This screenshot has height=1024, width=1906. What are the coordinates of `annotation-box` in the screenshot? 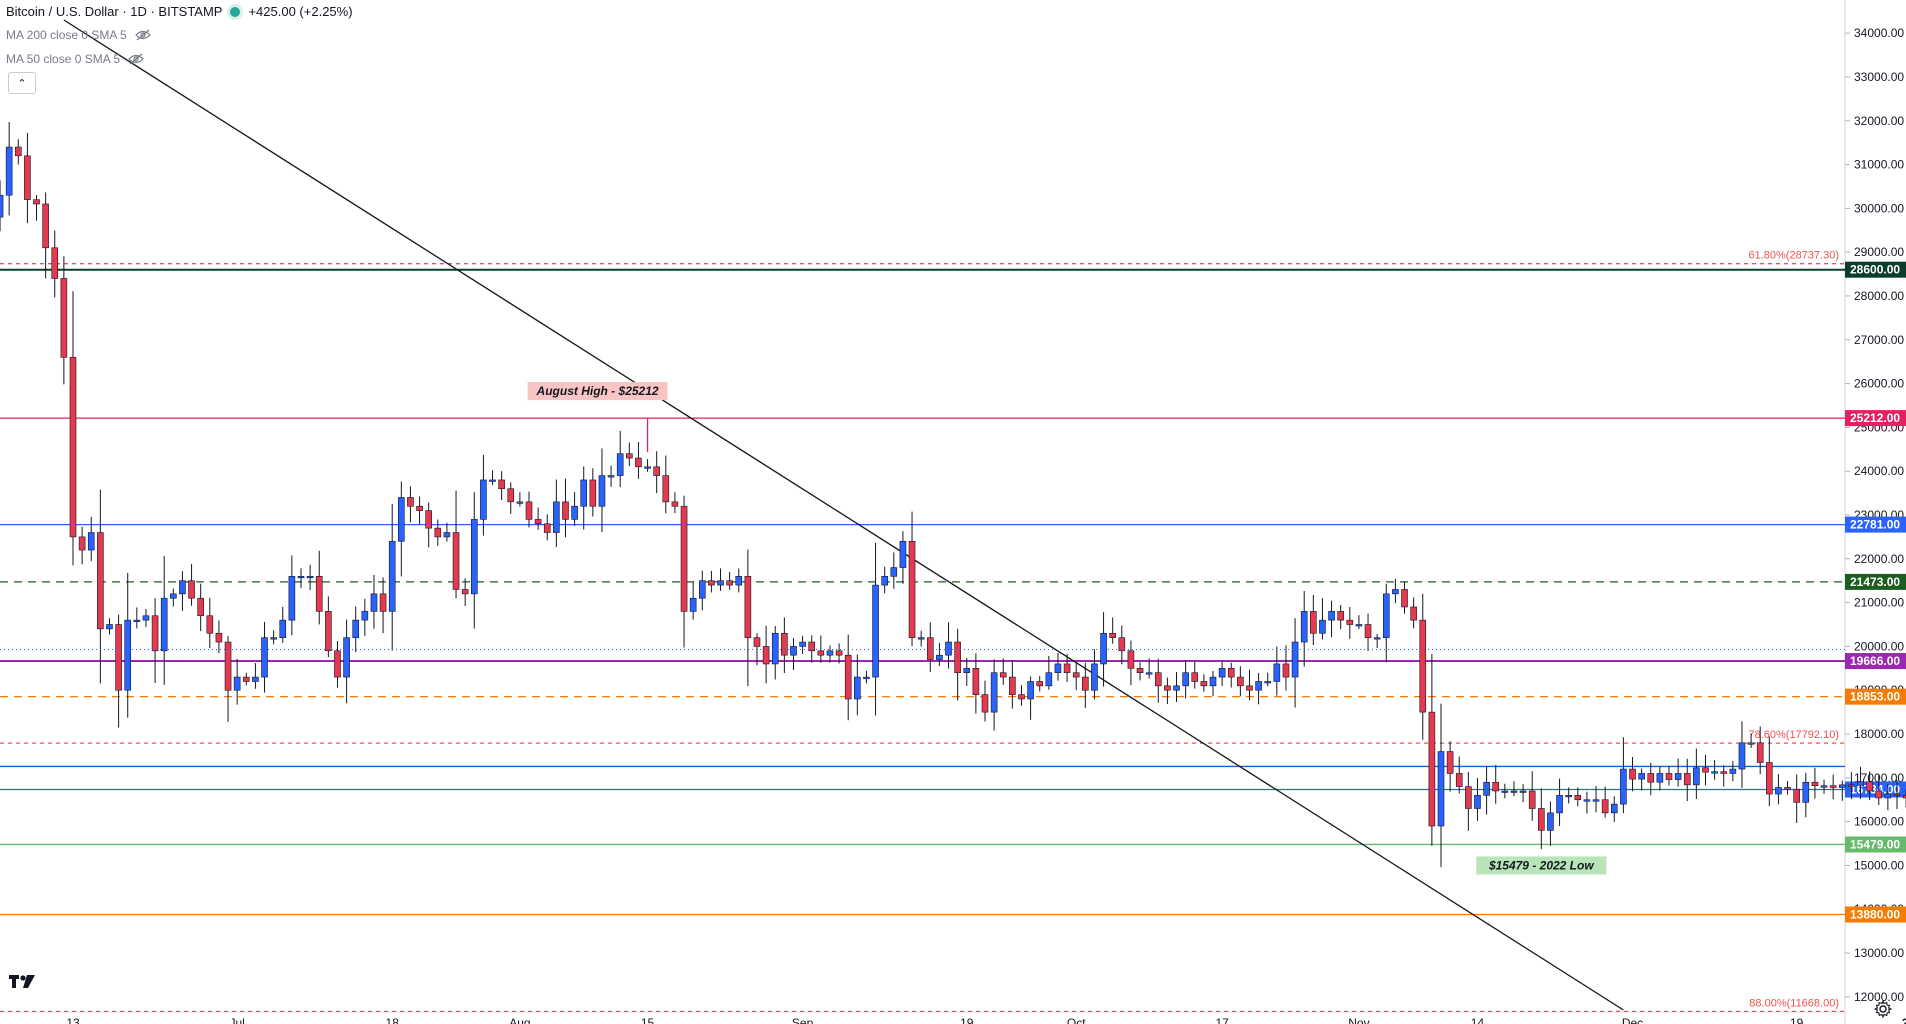 It's located at (1541, 865).